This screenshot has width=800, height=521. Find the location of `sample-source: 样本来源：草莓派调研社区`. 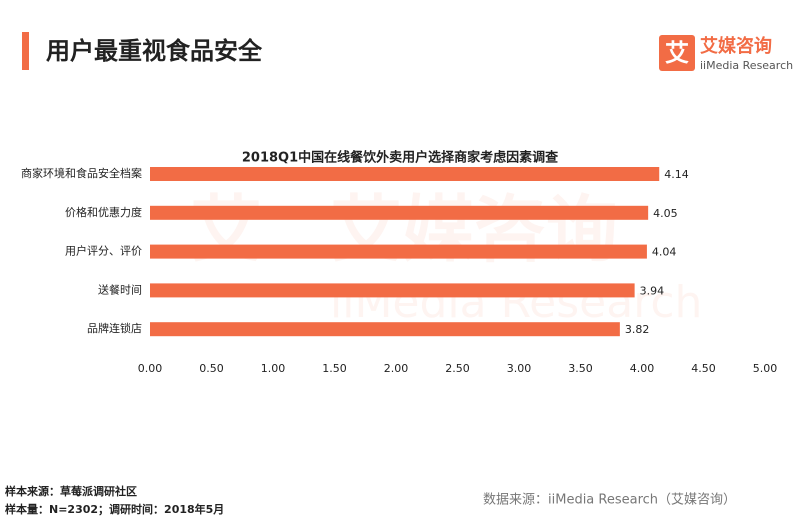

sample-source: 样本来源：草莓派调研社区 is located at coordinates (71, 491).